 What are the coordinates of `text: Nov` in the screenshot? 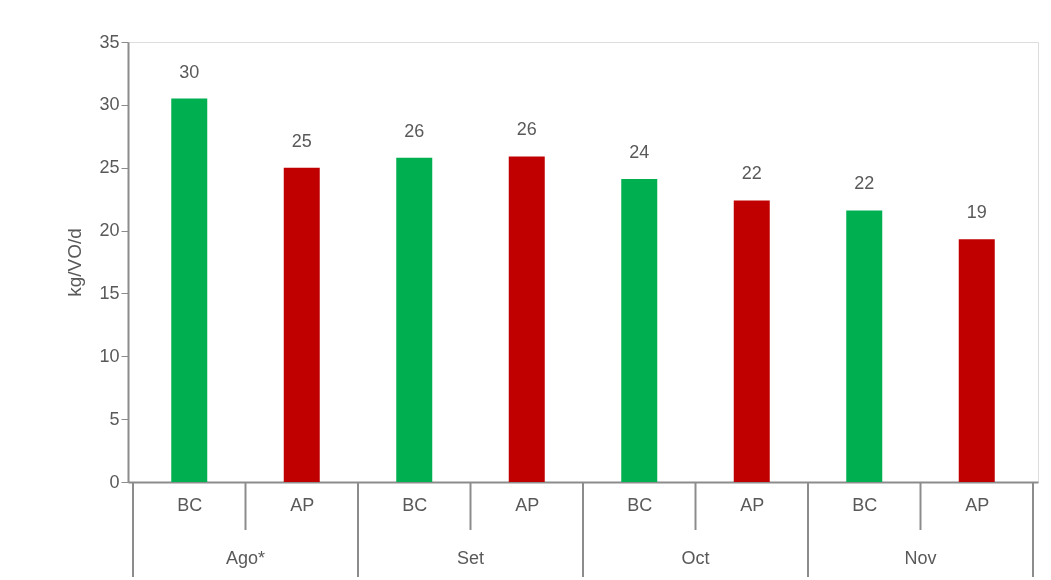 It's located at (920, 558).